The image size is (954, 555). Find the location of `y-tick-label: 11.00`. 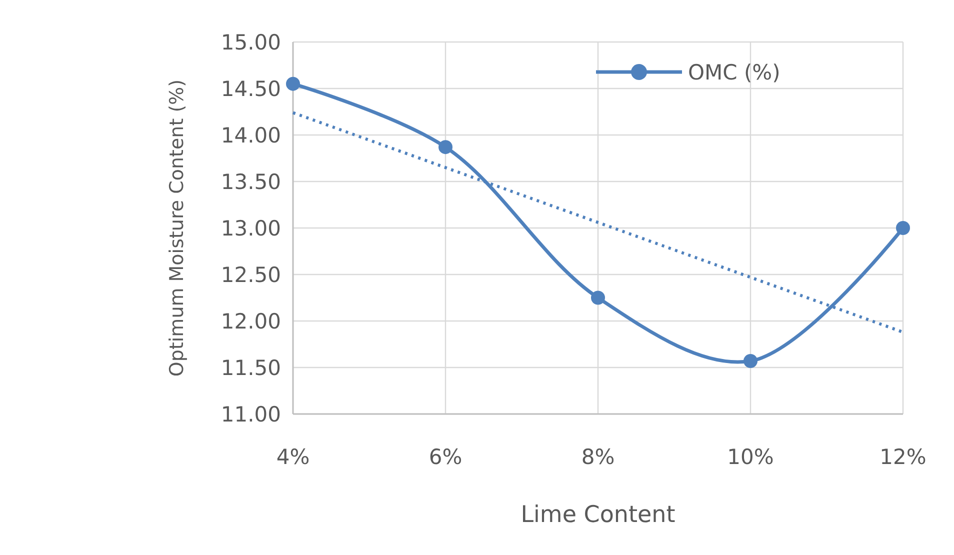

y-tick-label: 11.00 is located at coordinates (250, 414).